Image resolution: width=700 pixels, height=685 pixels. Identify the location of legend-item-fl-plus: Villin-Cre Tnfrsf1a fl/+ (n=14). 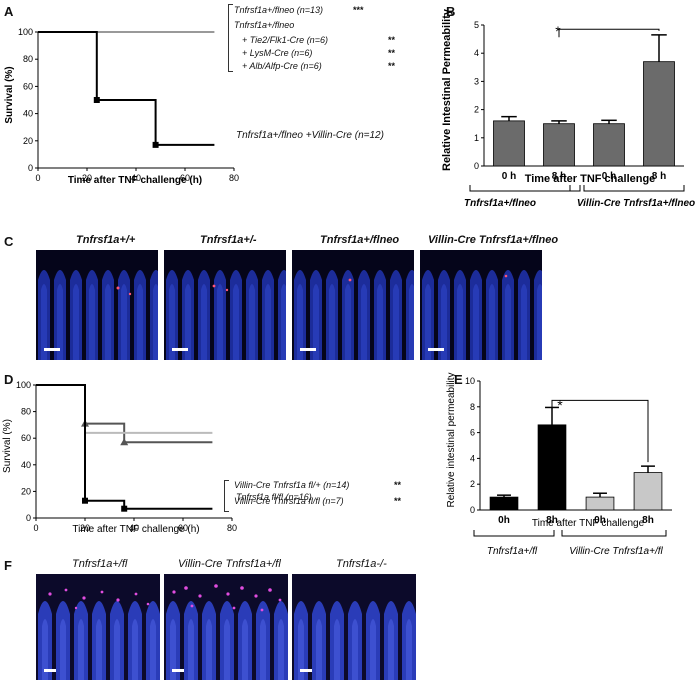
(292, 485).